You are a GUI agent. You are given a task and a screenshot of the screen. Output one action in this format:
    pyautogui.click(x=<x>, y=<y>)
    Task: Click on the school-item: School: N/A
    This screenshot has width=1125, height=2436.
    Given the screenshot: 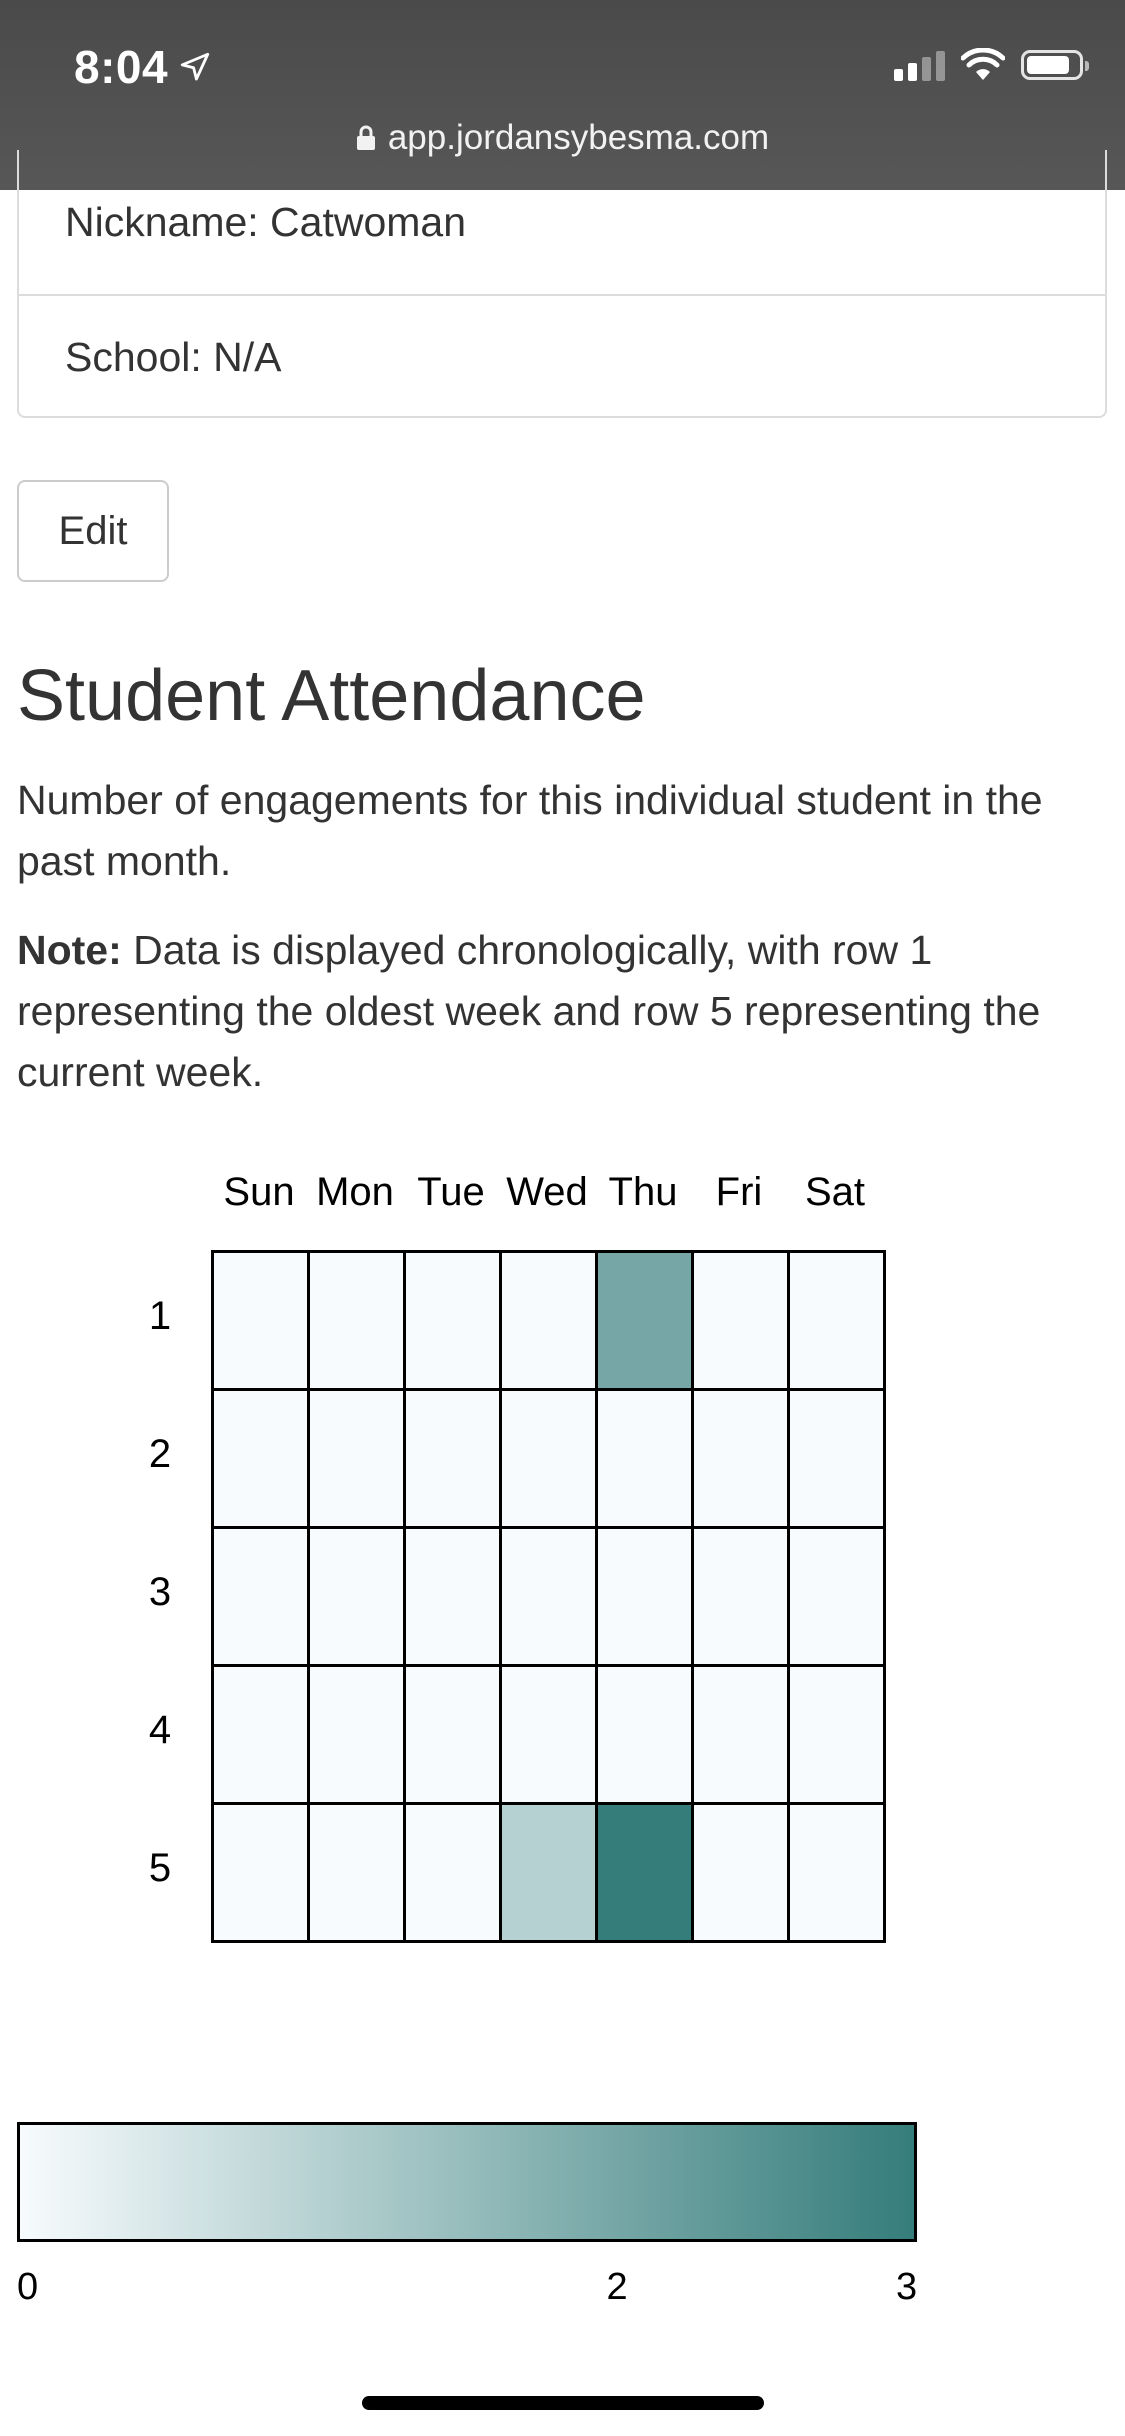 What is the action you would take?
    pyautogui.click(x=562, y=357)
    